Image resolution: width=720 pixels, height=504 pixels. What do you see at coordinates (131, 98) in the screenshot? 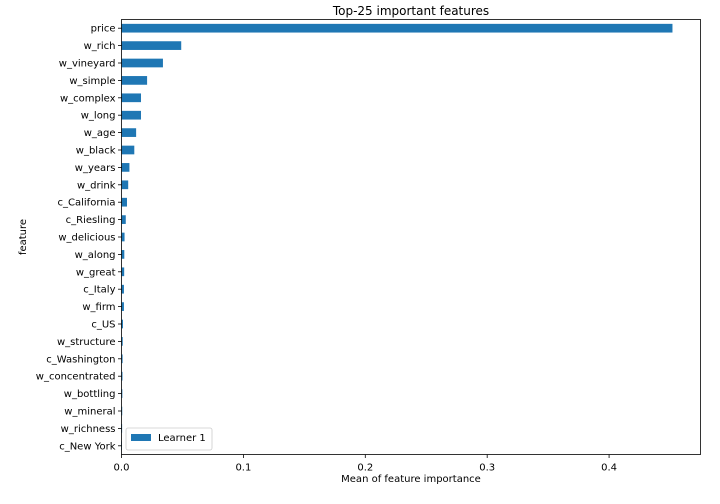
I see `bar-w-complex` at bounding box center [131, 98].